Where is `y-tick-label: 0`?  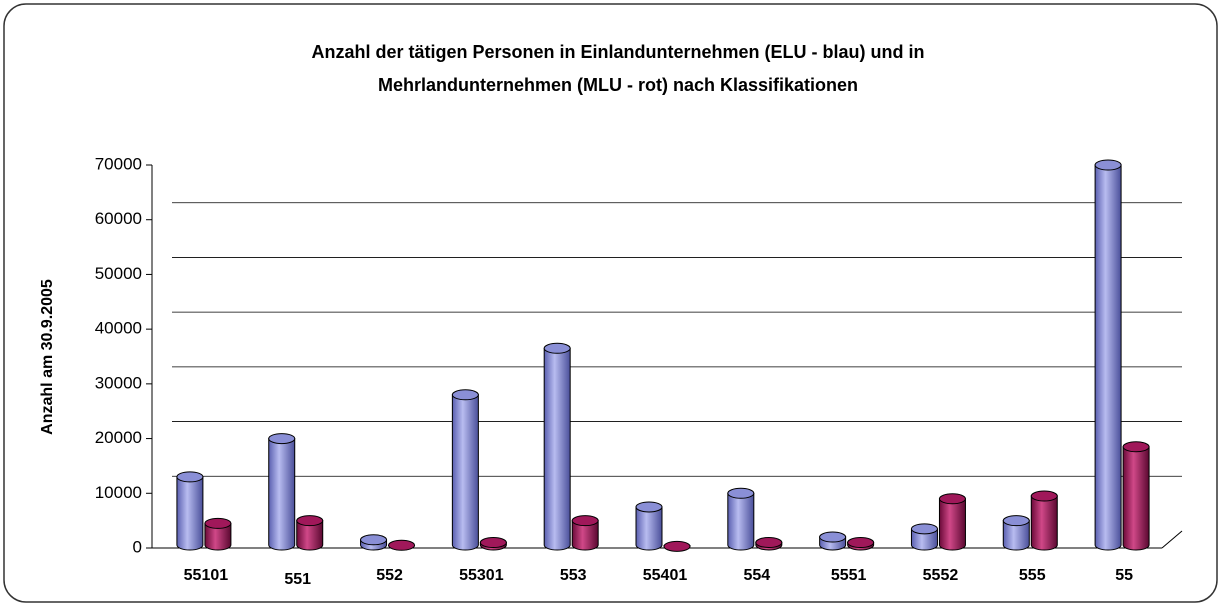 y-tick-label: 0 is located at coordinates (137, 546).